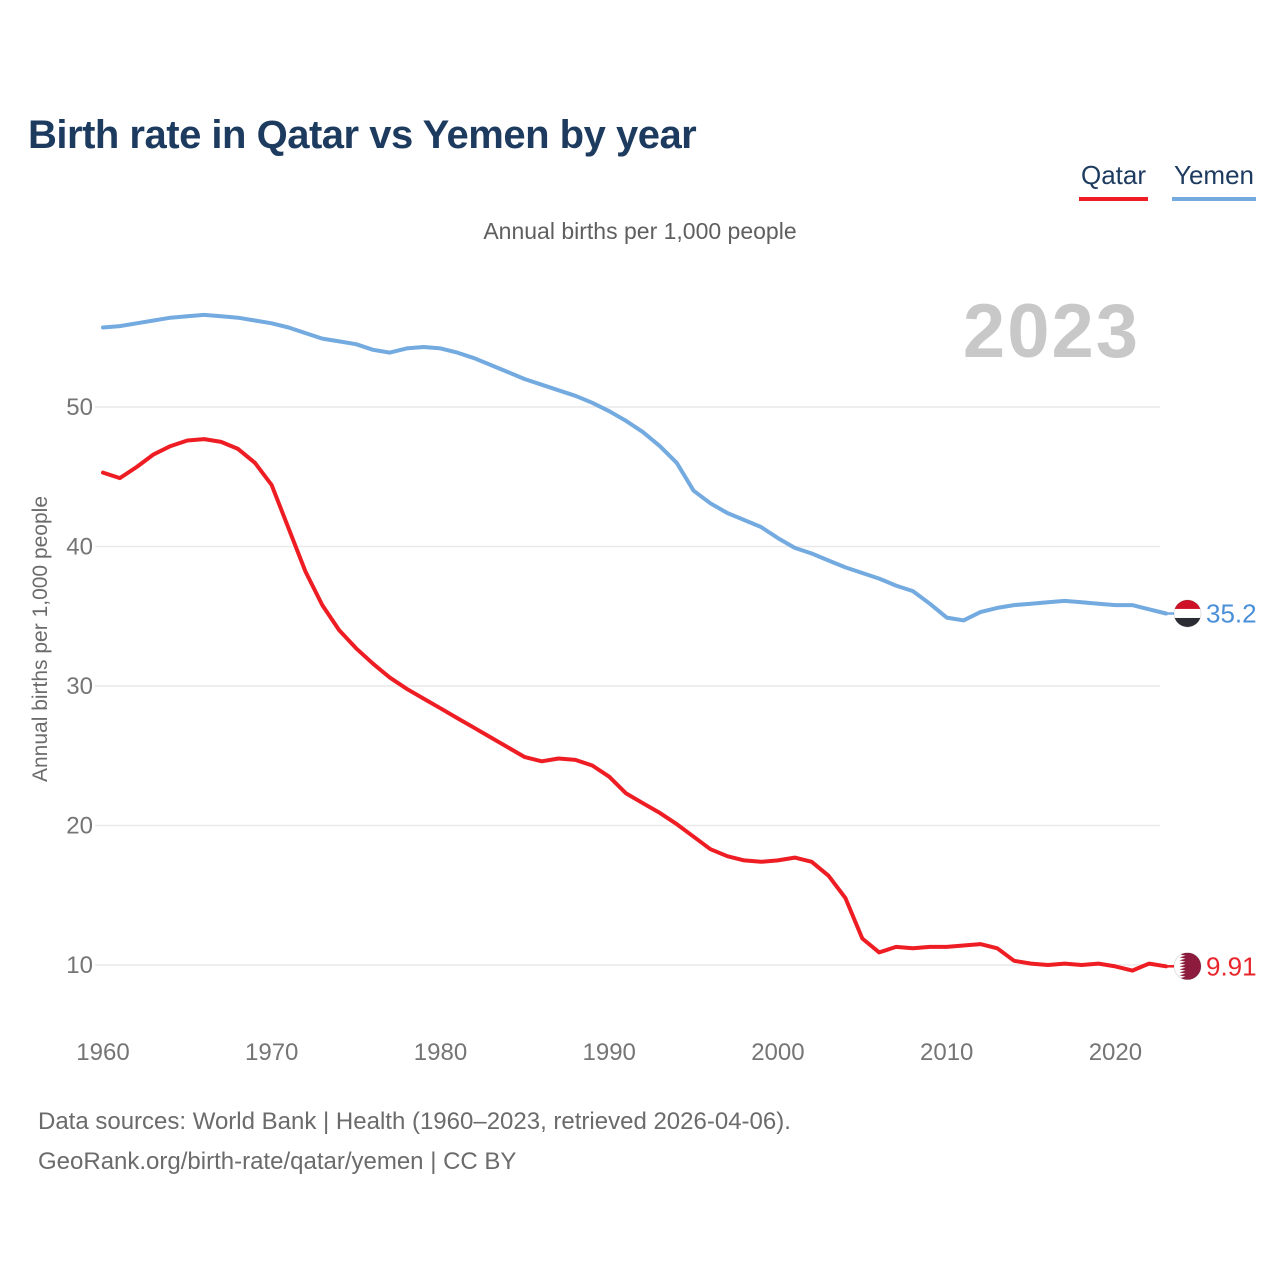 The image size is (1280, 1280). I want to click on y-tick-label: 40, so click(79, 547).